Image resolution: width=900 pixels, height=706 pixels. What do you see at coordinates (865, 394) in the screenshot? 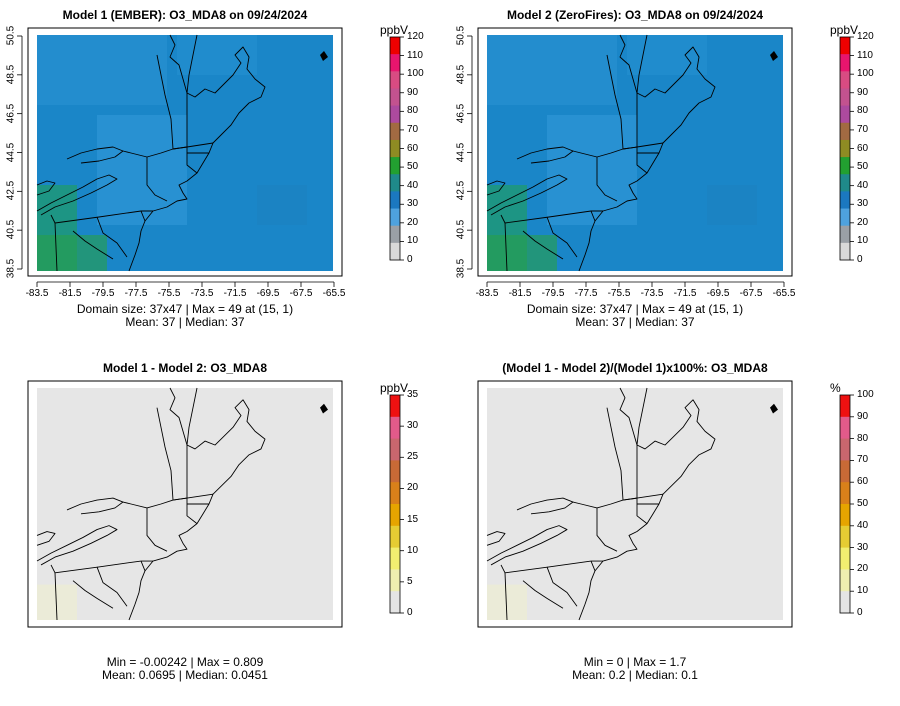
I see `colorbar-tick-label-3-0: 100` at bounding box center [865, 394].